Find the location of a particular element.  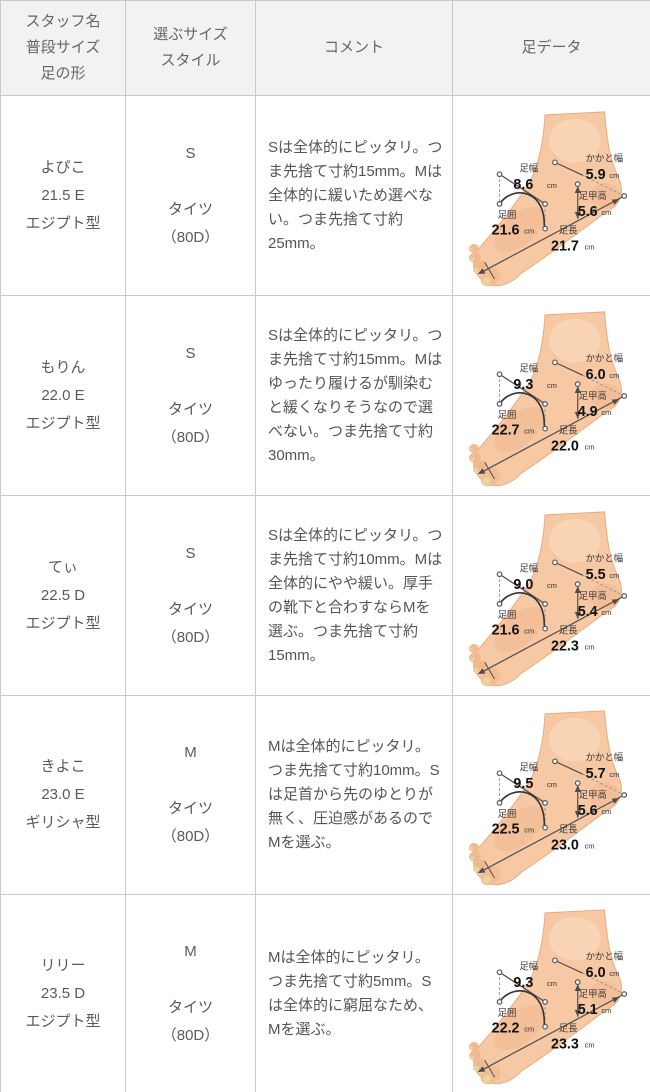

col-header-staff: スタッフ名 普段サイズ 足の形 is located at coordinates (63, 48).